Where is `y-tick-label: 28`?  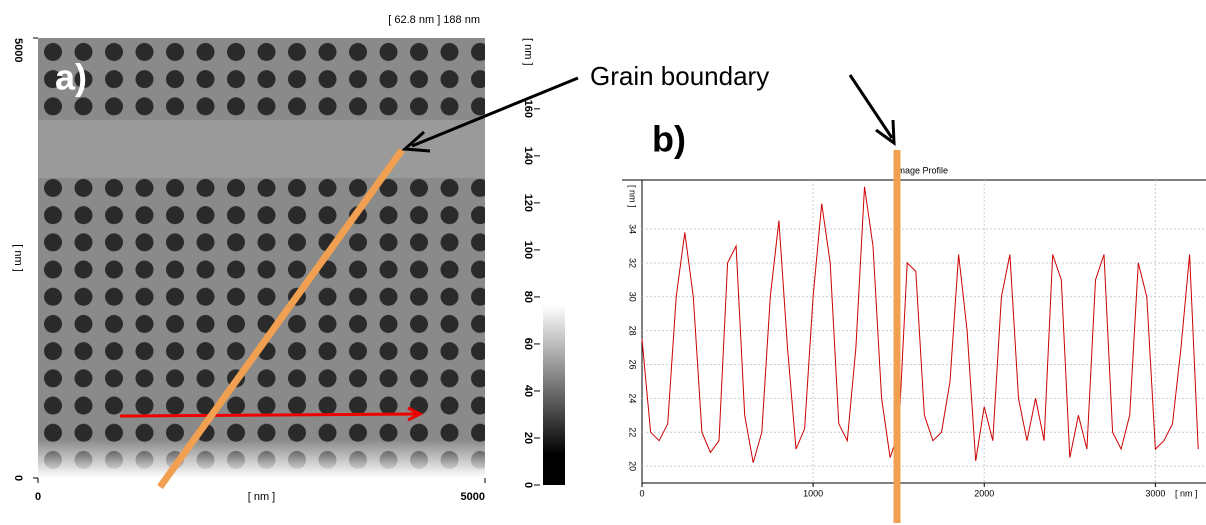
y-tick-label: 28 is located at coordinates (633, 331).